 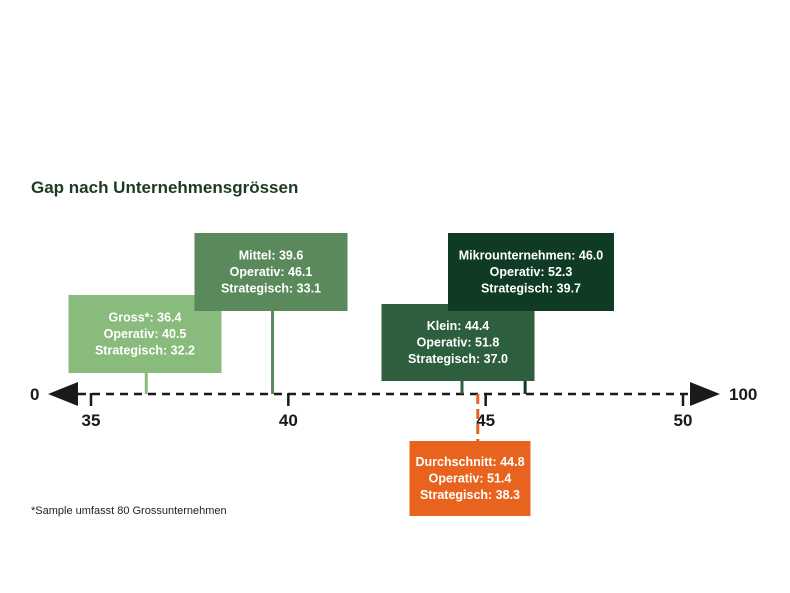 What do you see at coordinates (165, 187) in the screenshot?
I see `chart-title: Gap nach Unternehmensgrössen` at bounding box center [165, 187].